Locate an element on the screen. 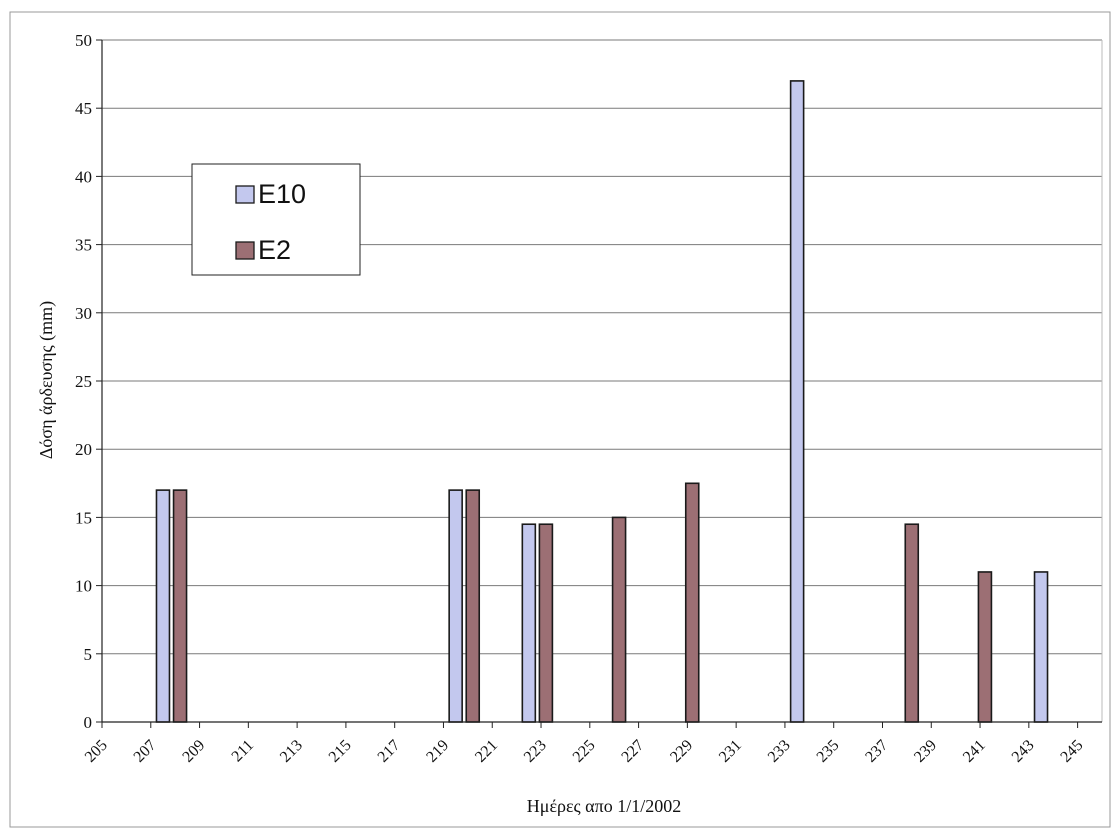  y-tick-label: 20 is located at coordinates (83, 449).